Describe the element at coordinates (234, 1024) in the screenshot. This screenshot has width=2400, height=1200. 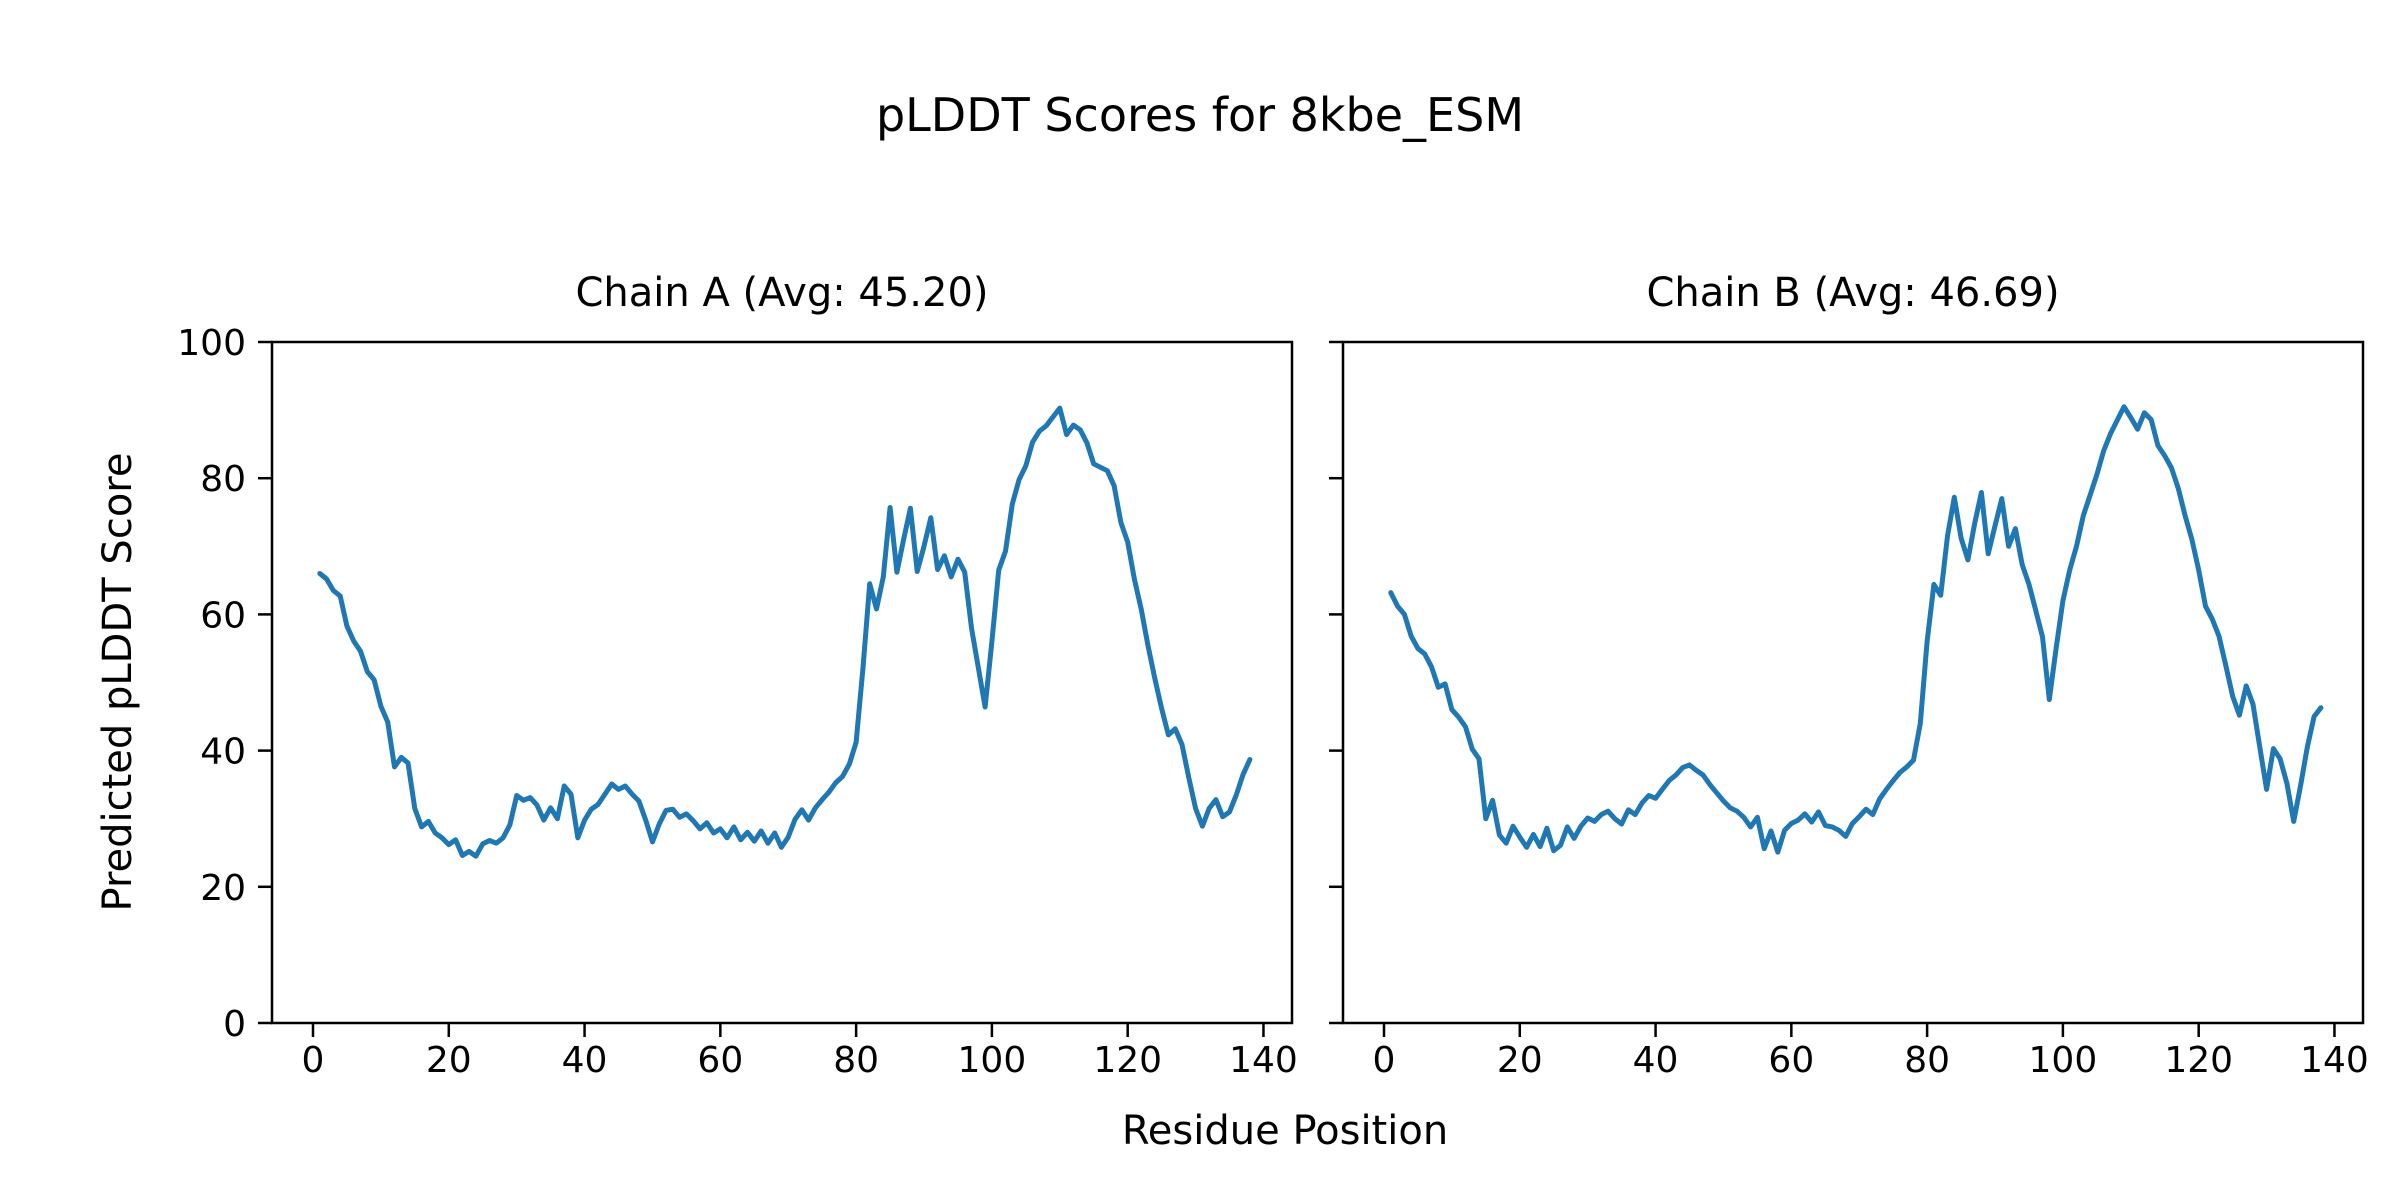
I see `y-tick-label: 0` at that location.